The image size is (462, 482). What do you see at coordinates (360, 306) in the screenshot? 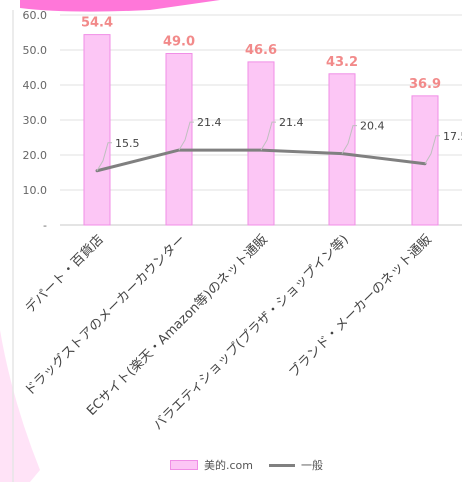
I see `x-category-label: ブランド・メーカーのネット通販` at bounding box center [360, 306].